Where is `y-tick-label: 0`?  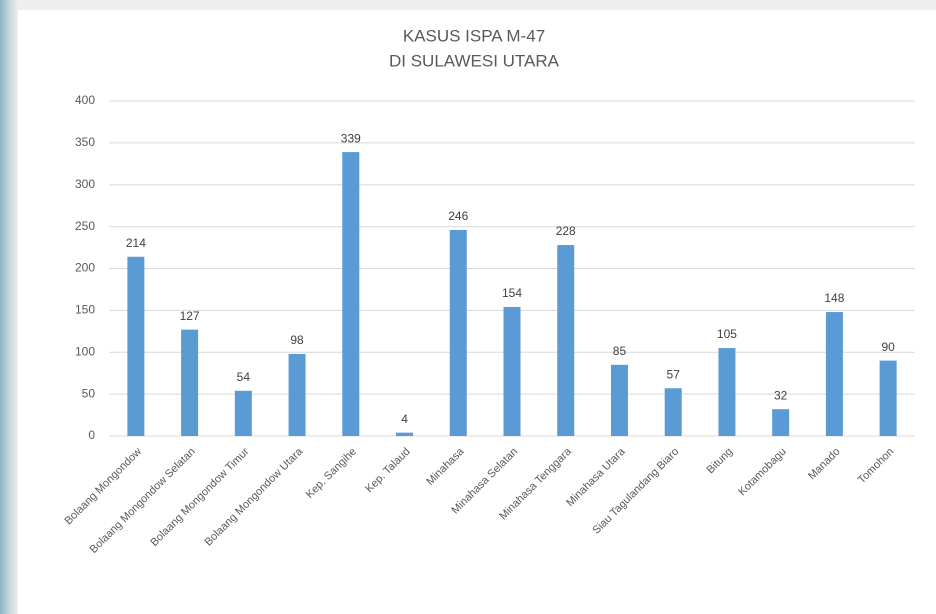 y-tick-label: 0 is located at coordinates (91, 435).